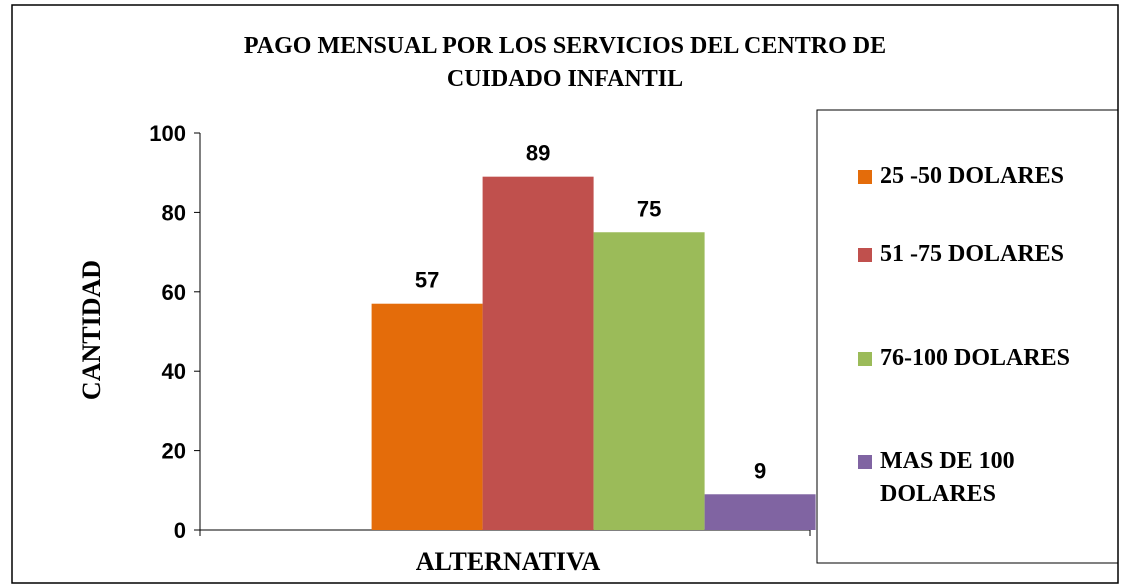 The width and height of the screenshot is (1131, 584). What do you see at coordinates (174, 292) in the screenshot?
I see `y-tick-label: 60` at bounding box center [174, 292].